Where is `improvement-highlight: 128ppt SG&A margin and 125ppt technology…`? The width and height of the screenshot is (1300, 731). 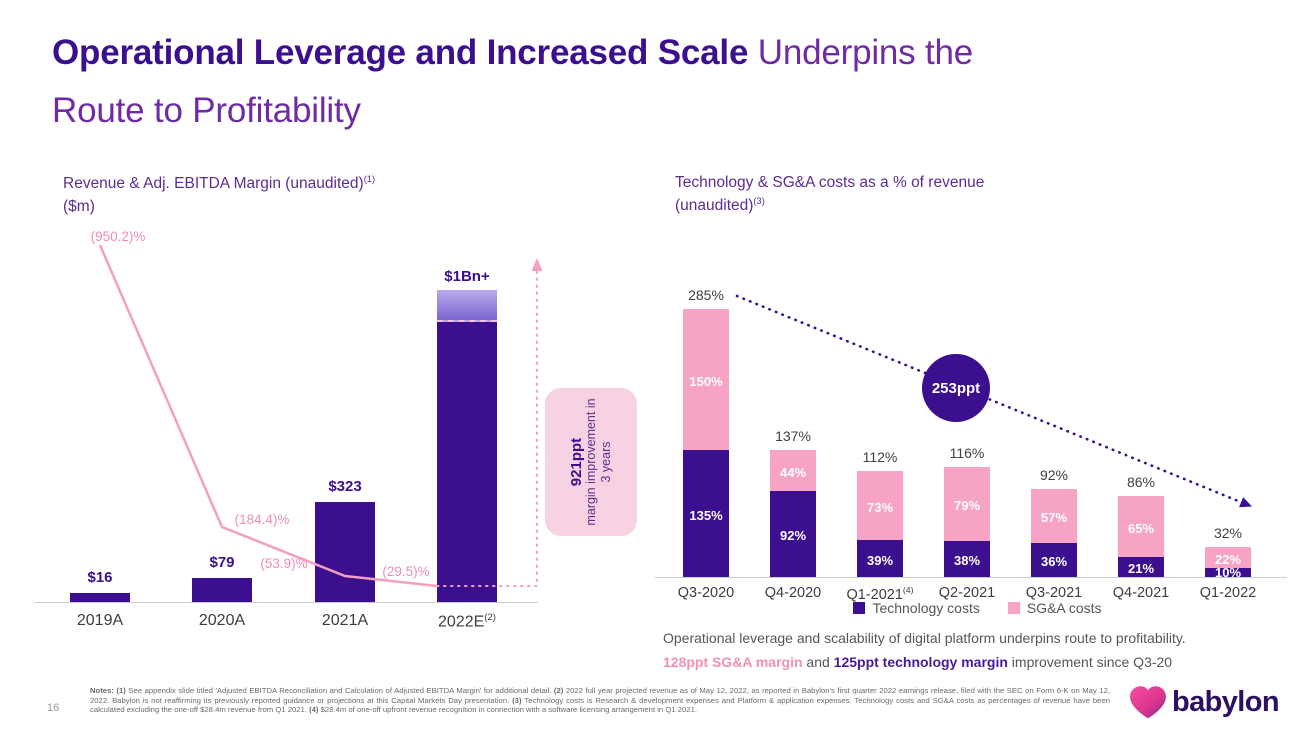 improvement-highlight: 128ppt SG&A margin and 125ppt technology… is located at coordinates (917, 662).